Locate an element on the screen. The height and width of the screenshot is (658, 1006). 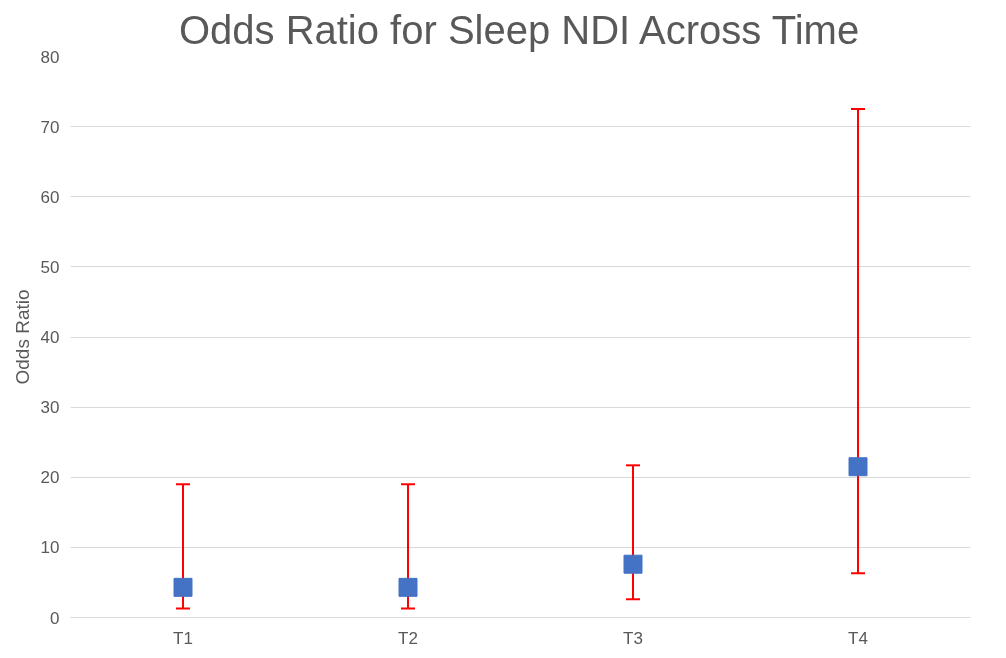
x-tick-label: T2 is located at coordinates (408, 638).